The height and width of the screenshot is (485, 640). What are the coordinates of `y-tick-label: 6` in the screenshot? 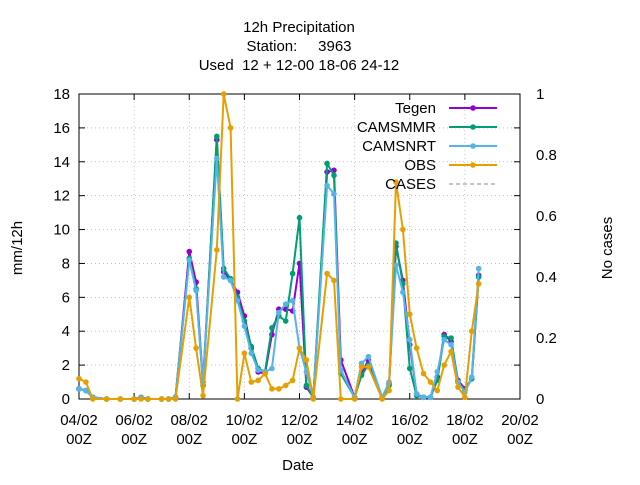 It's located at (66, 297).